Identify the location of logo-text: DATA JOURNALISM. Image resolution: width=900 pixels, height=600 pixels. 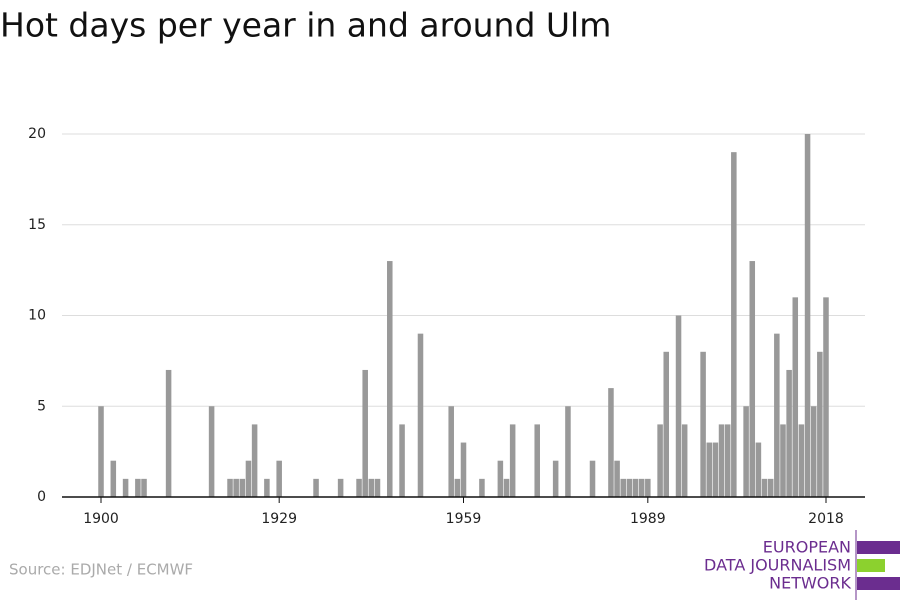
(777, 565).